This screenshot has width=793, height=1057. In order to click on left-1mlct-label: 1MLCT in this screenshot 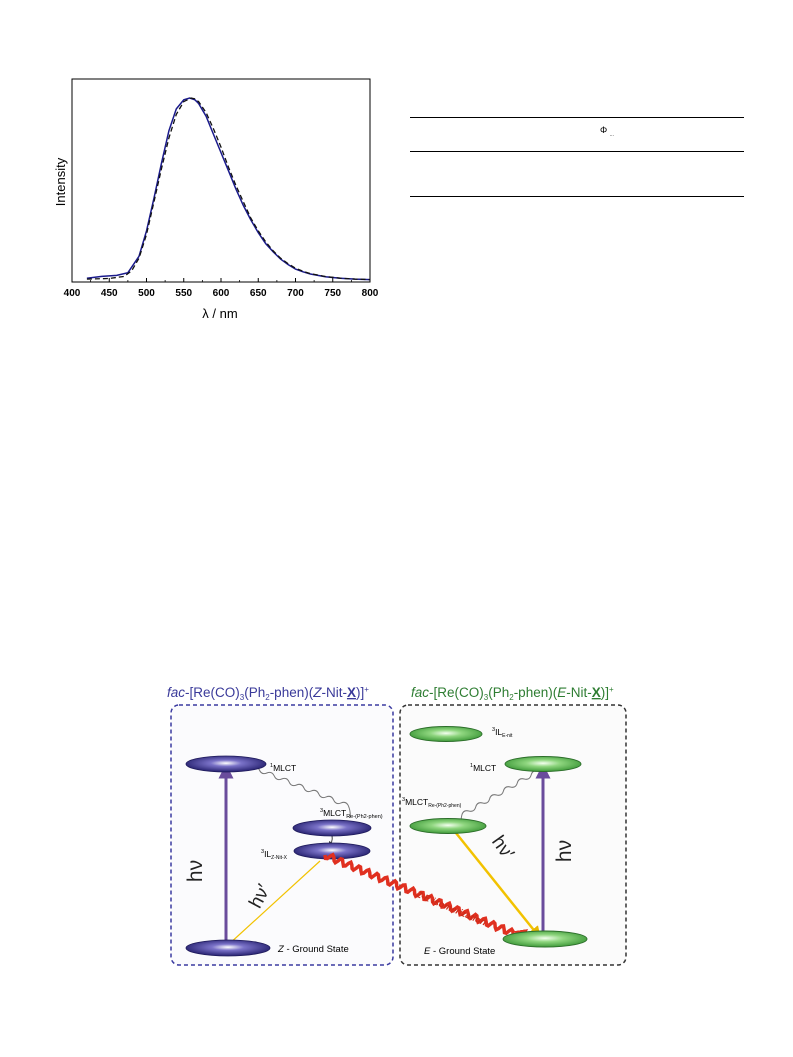, I will do `click(283, 768)`.